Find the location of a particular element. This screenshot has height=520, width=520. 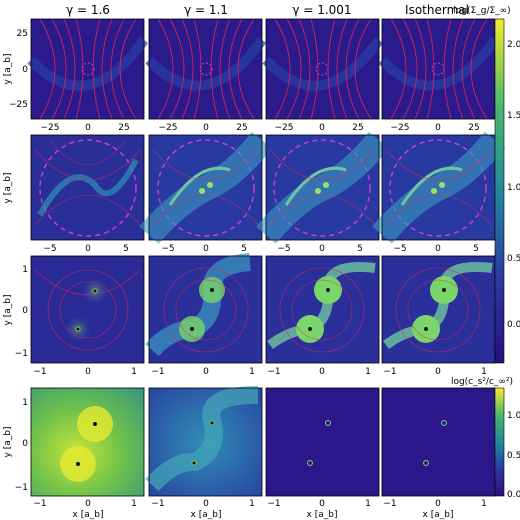

panel-r2c2 is located at coordinates (206, 187).